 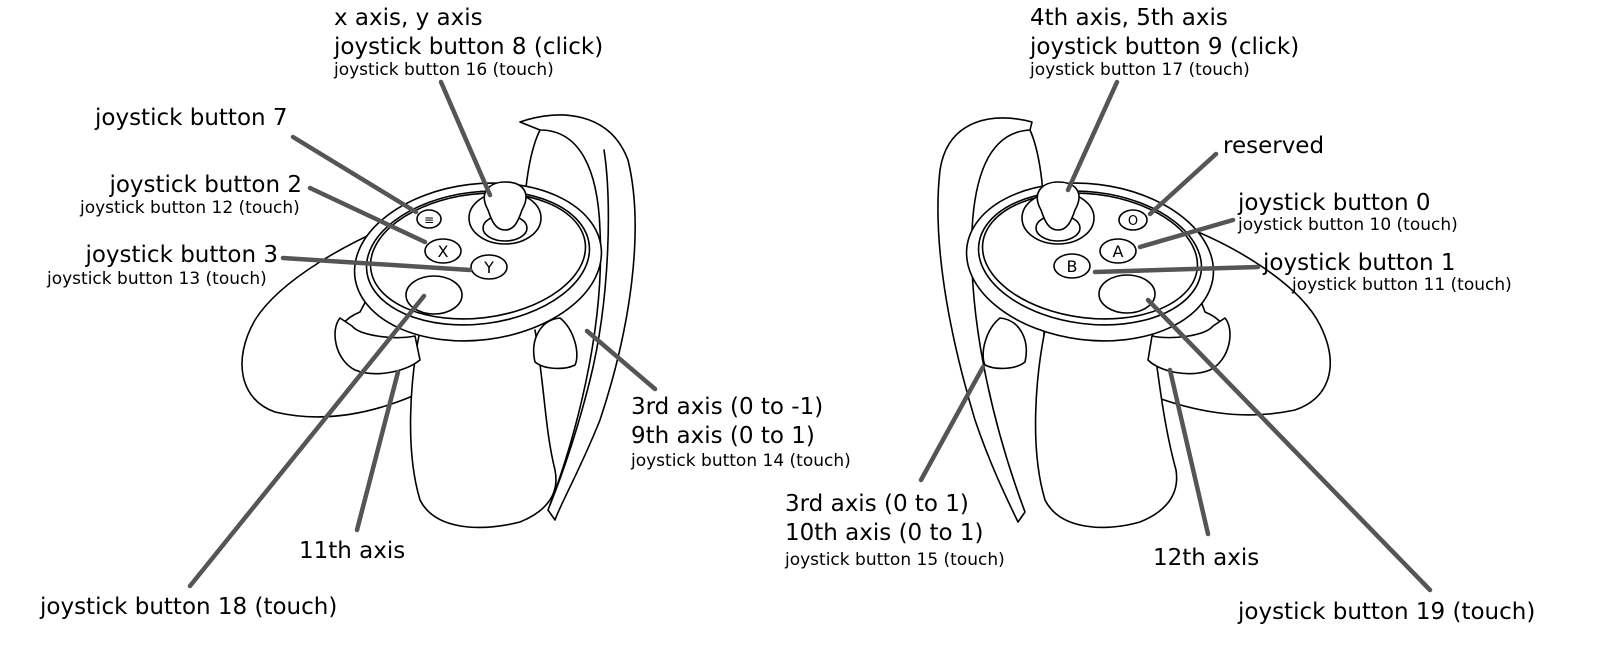 I want to click on label-right-a-press: joystick button 0, so click(x=1334, y=203).